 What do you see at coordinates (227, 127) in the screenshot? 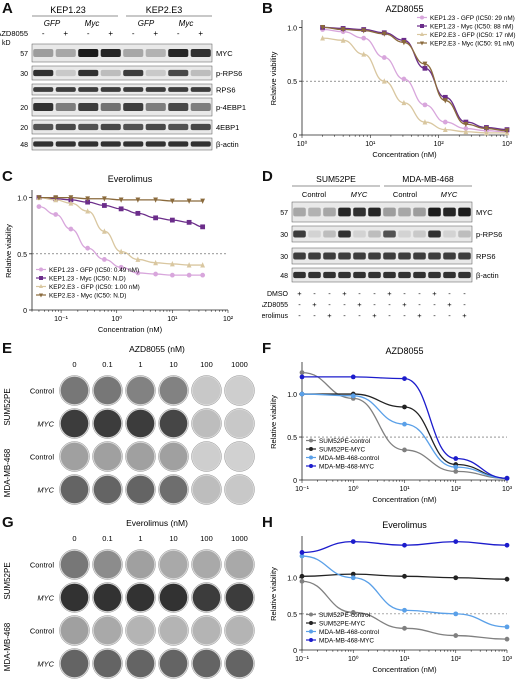
I see `blot-row-label: 4EBP1` at bounding box center [227, 127].